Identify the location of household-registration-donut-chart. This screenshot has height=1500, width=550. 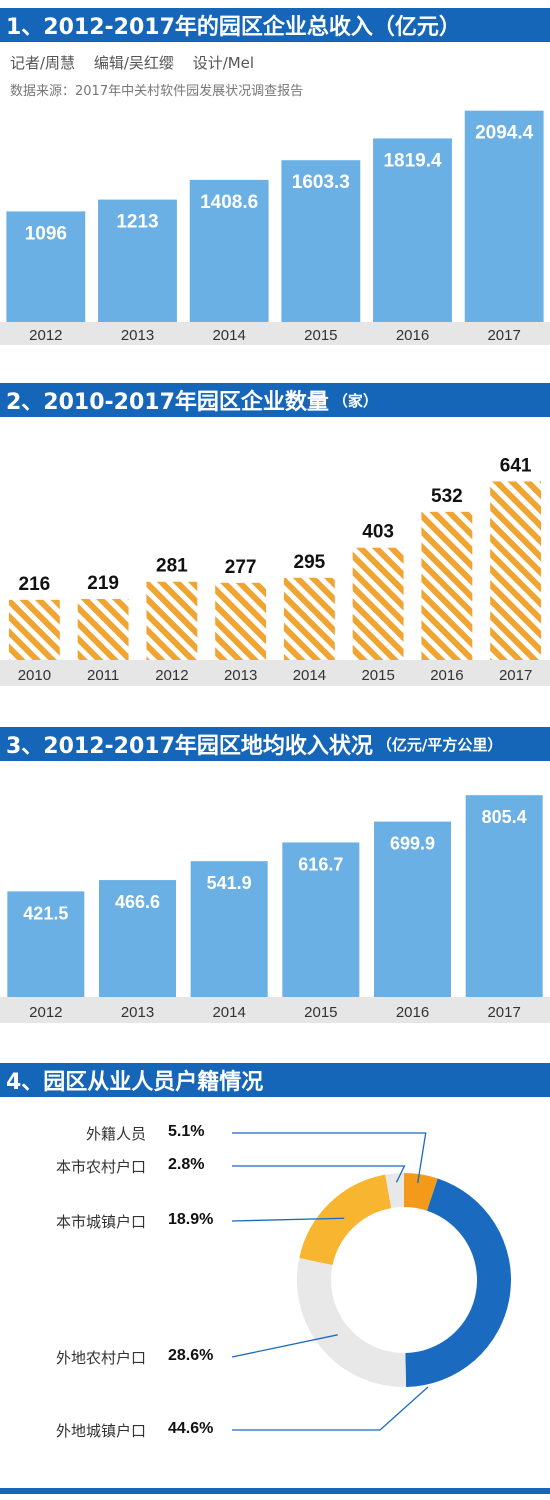
(371, 1281).